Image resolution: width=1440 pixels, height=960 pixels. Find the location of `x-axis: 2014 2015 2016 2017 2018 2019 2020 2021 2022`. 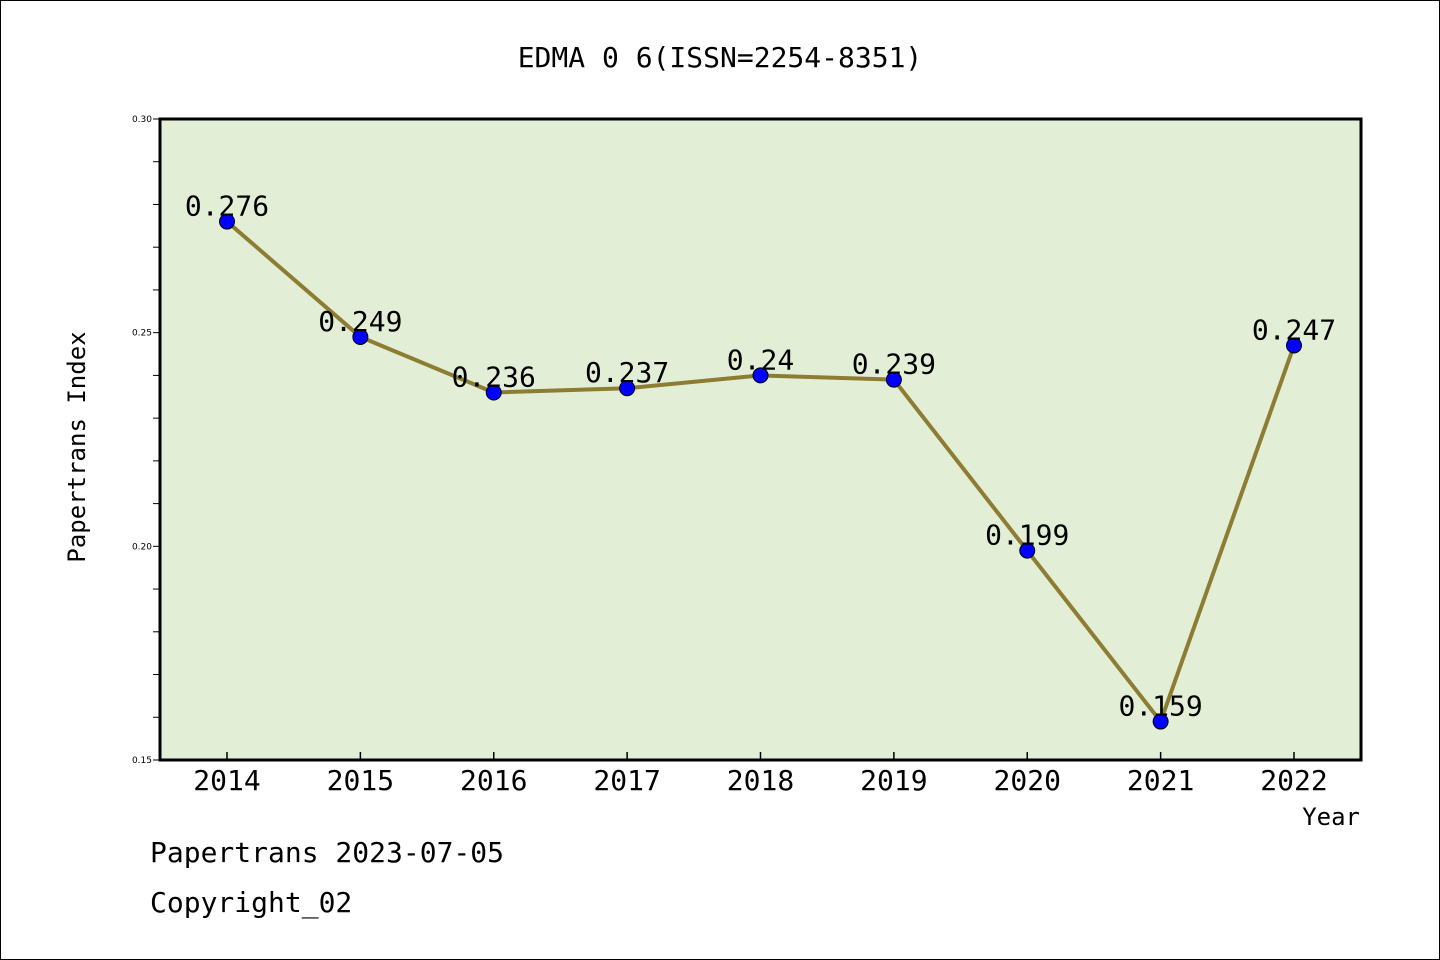

x-axis: 2014 2015 2016 2017 2018 2019 2020 2021 2022 is located at coordinates (760, 774).